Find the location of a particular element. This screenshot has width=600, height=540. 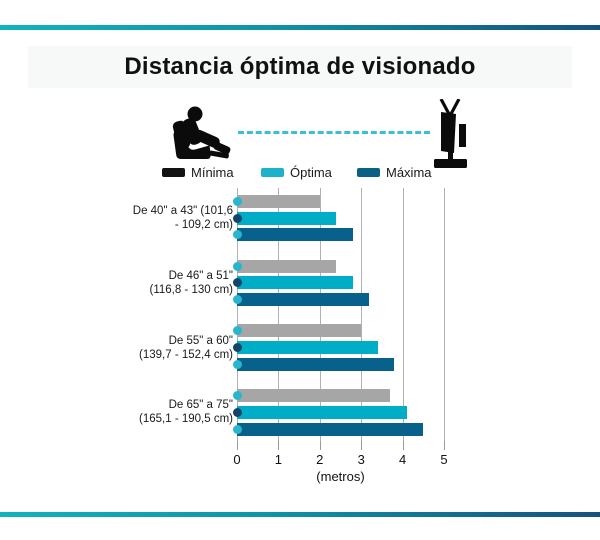

legend-label-minima: Mínima is located at coordinates (212, 172).